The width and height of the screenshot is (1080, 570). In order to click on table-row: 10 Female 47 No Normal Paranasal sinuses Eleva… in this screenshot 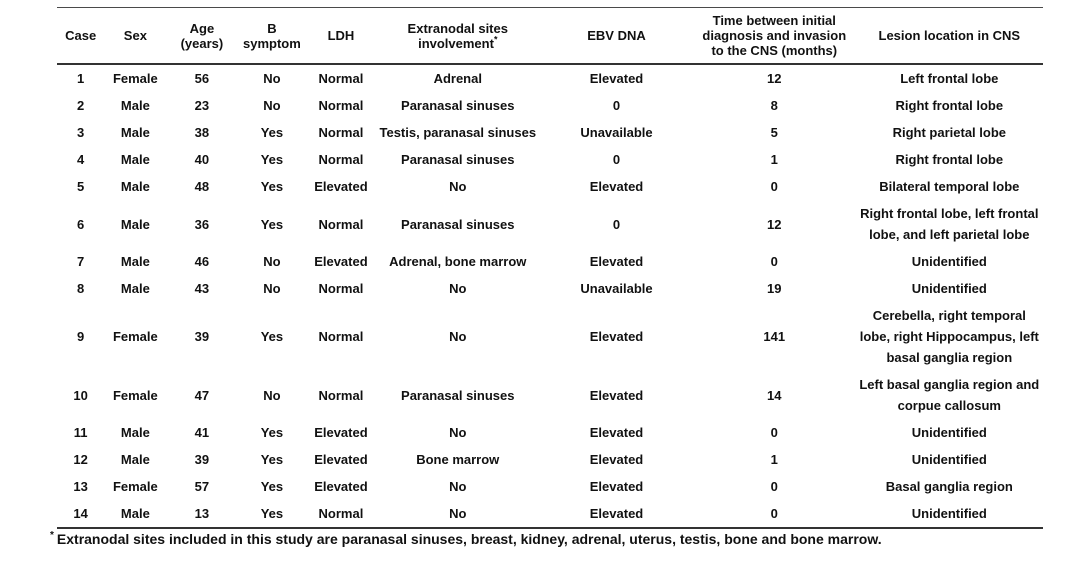, I will do `click(550, 395)`.